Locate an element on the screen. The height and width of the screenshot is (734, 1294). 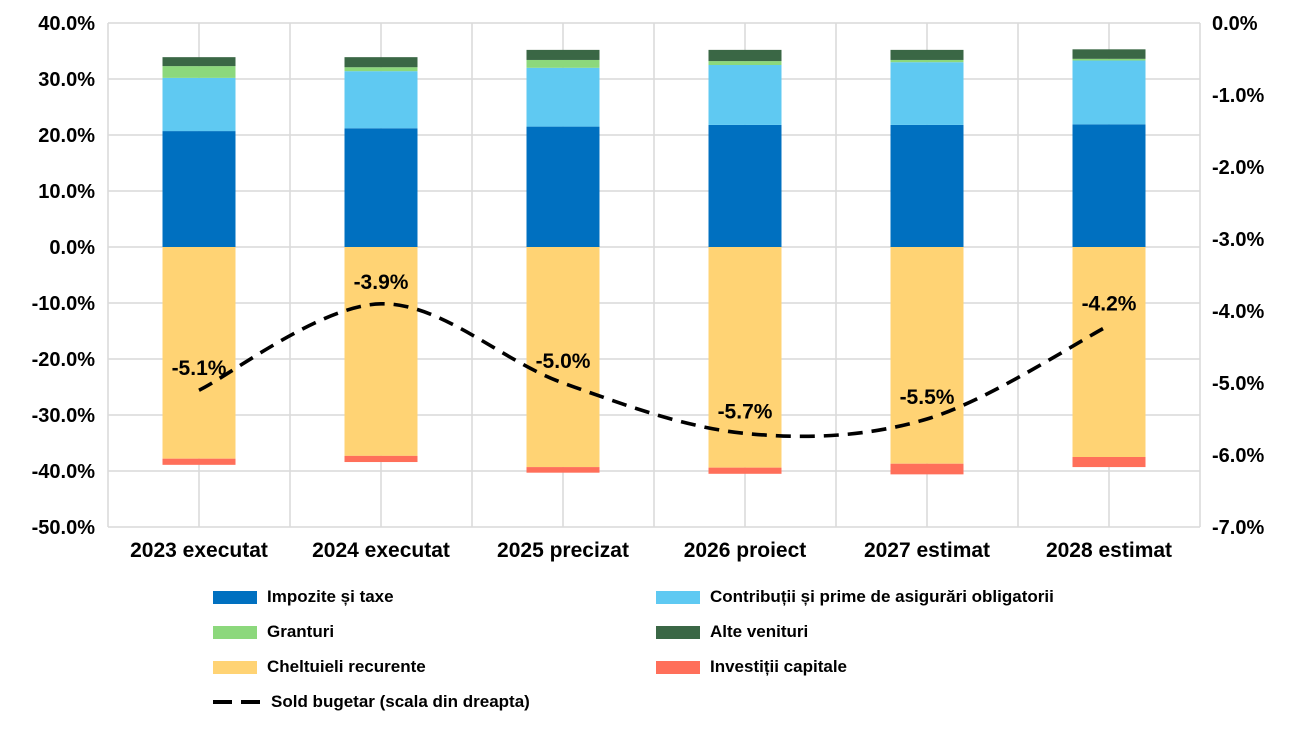
line-data-label: -5.5% is located at coordinates (927, 397).